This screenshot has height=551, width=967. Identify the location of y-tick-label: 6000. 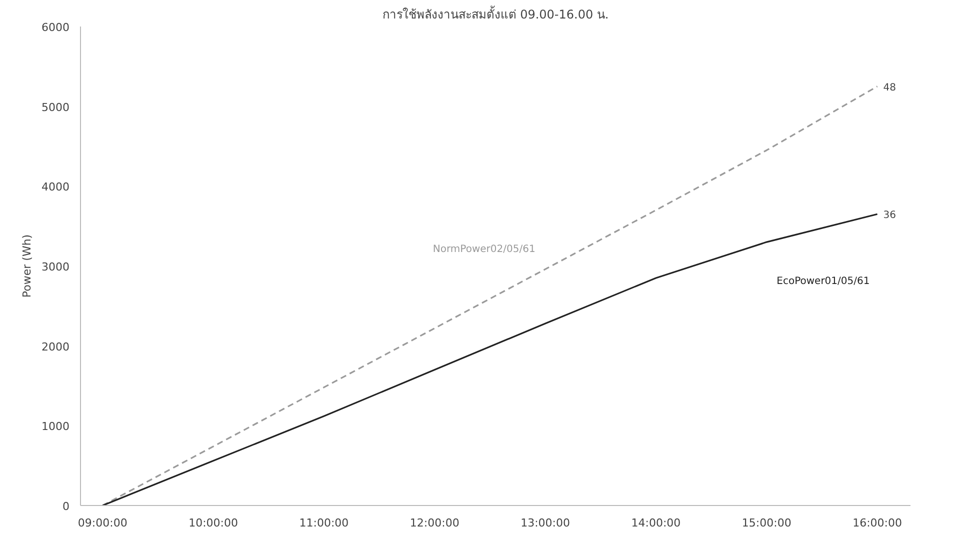
(56, 27).